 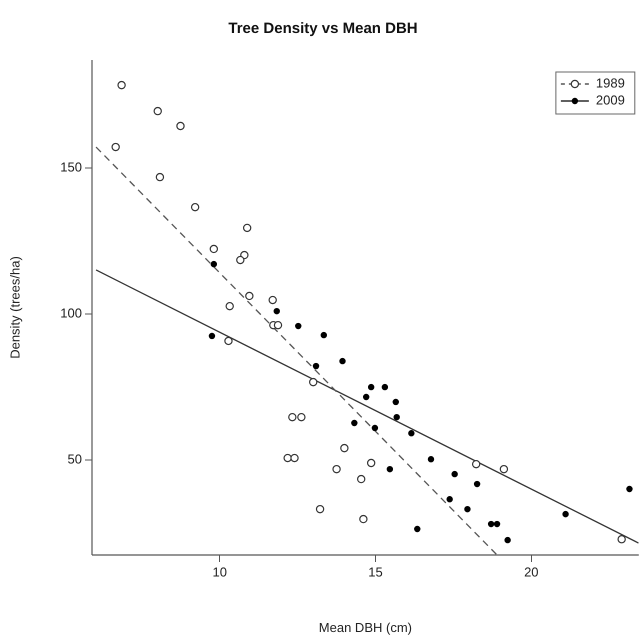 What do you see at coordinates (610, 83) in the screenshot?
I see `legend-label: 1989` at bounding box center [610, 83].